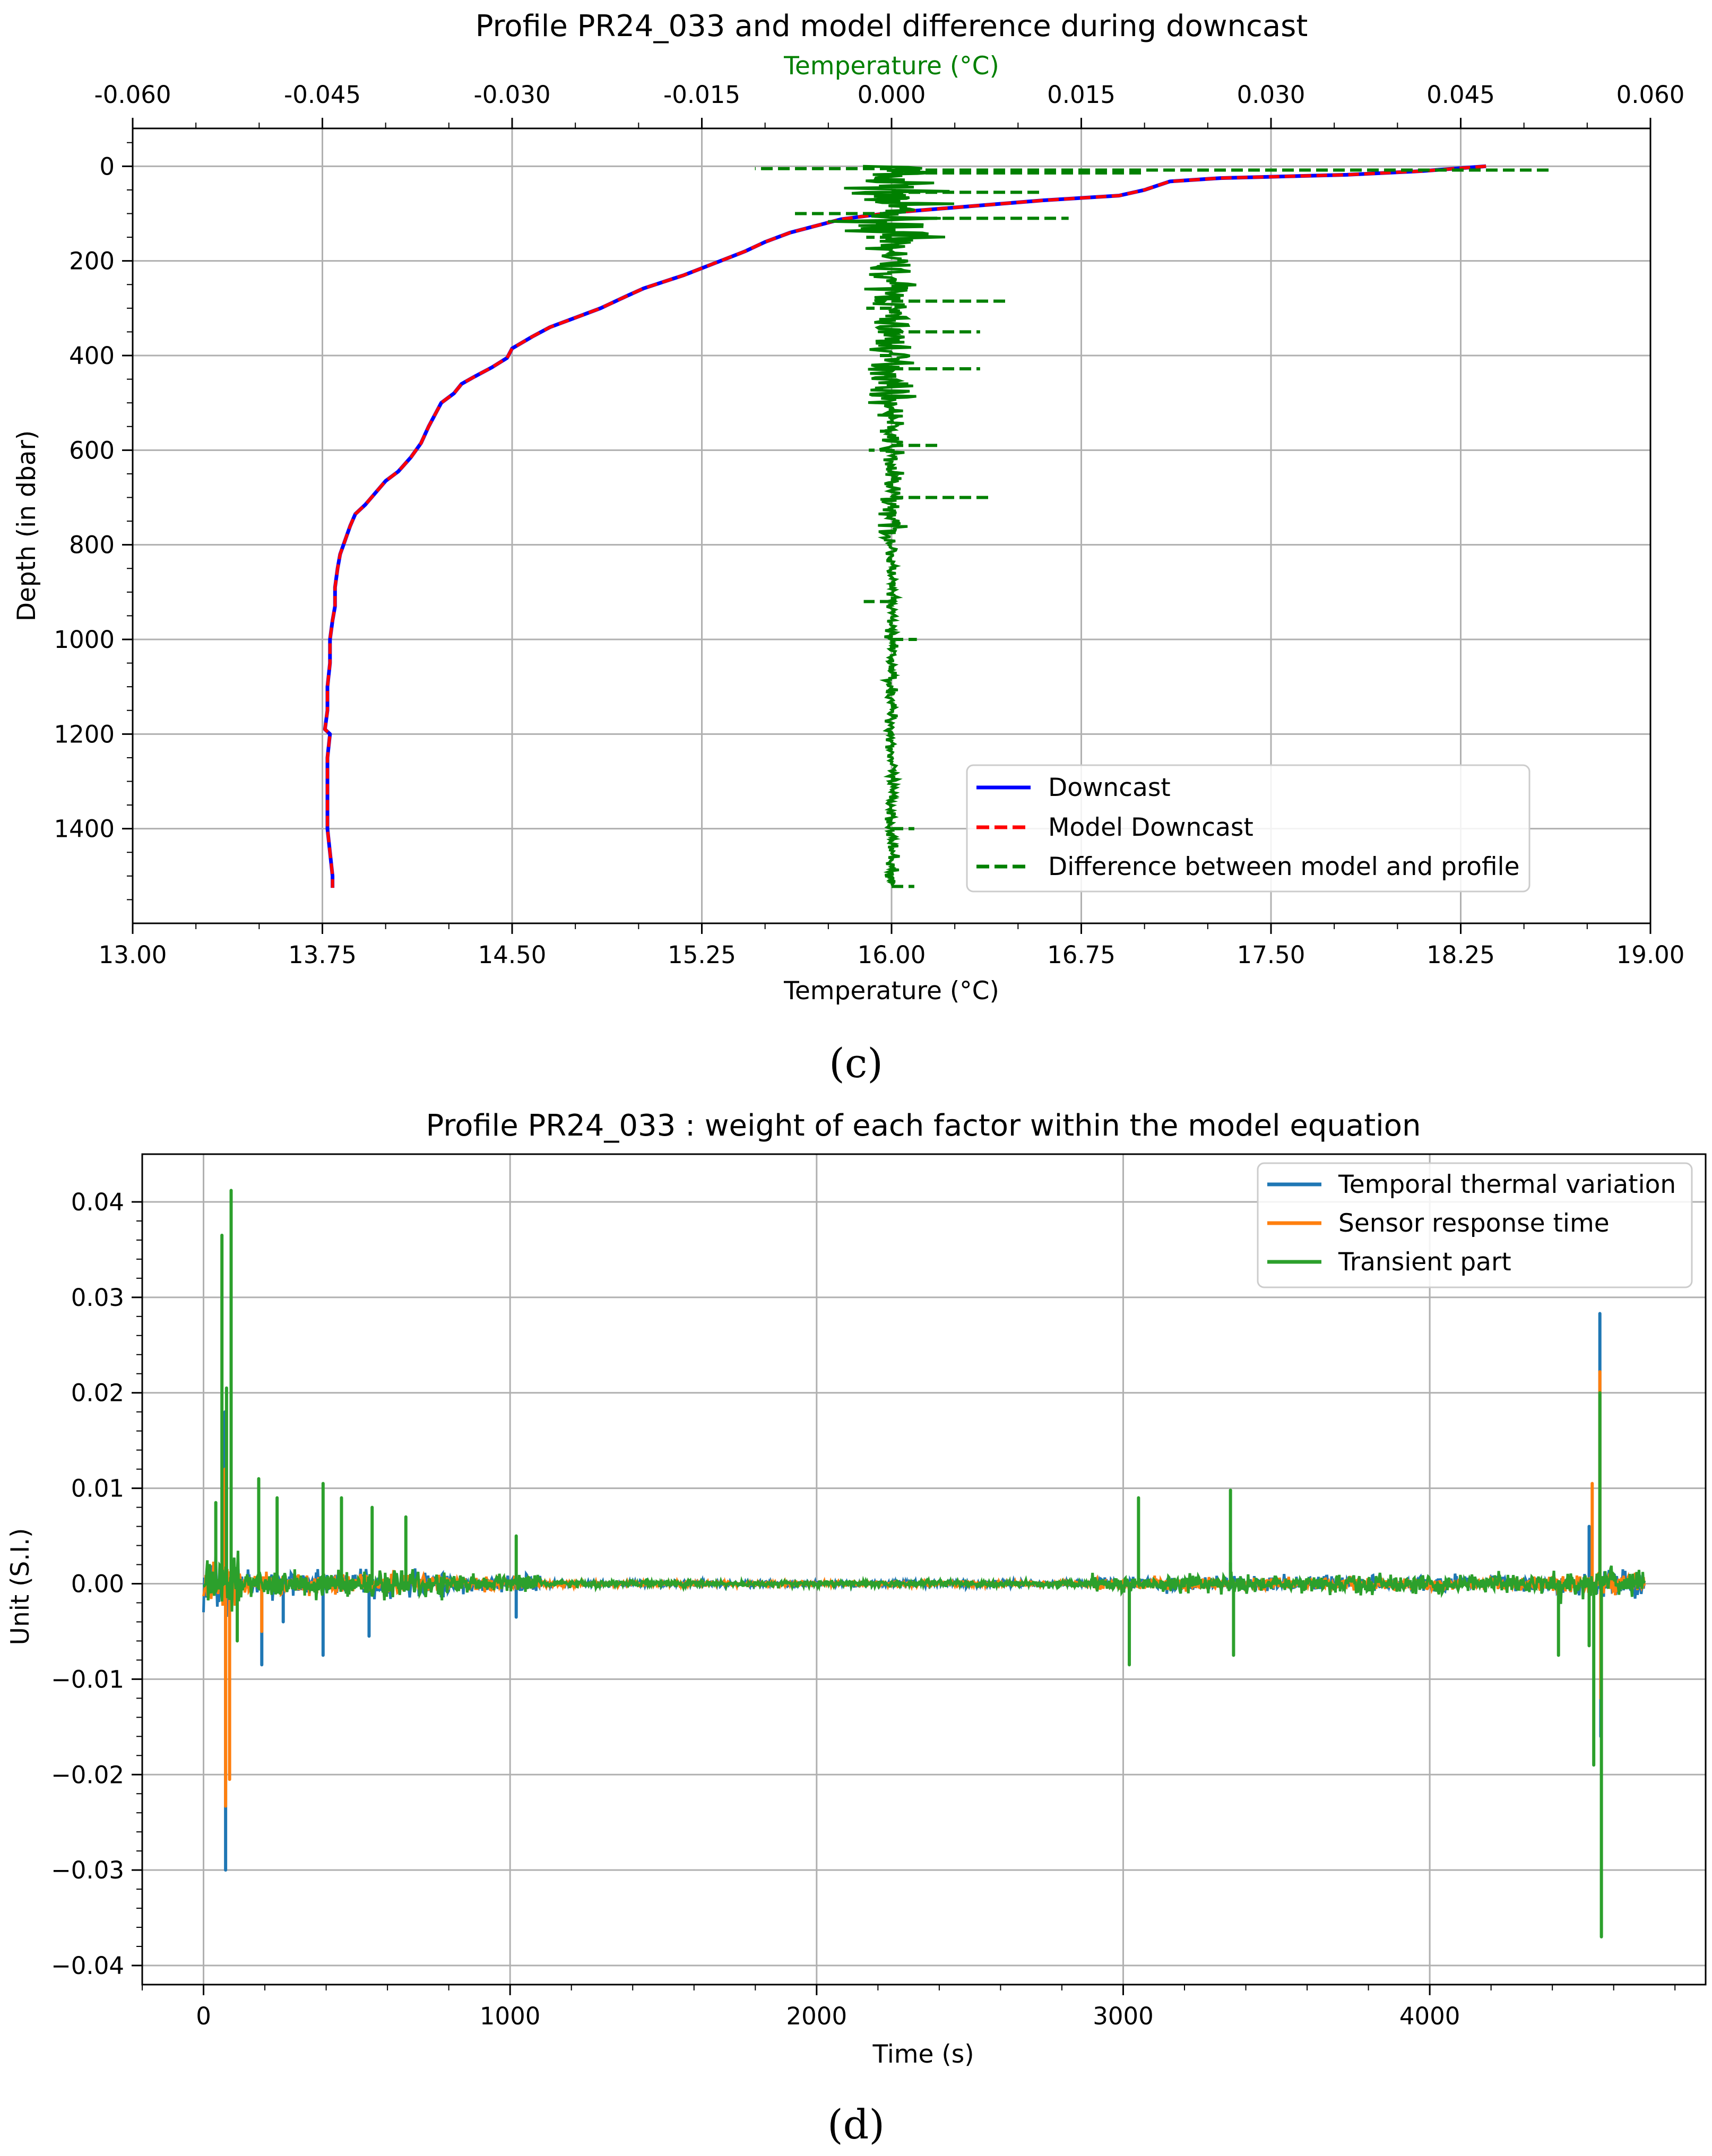 The image size is (1712, 2156). What do you see at coordinates (97, 1489) in the screenshot?
I see `chart-d-y-tick-label: 0.01` at bounding box center [97, 1489].